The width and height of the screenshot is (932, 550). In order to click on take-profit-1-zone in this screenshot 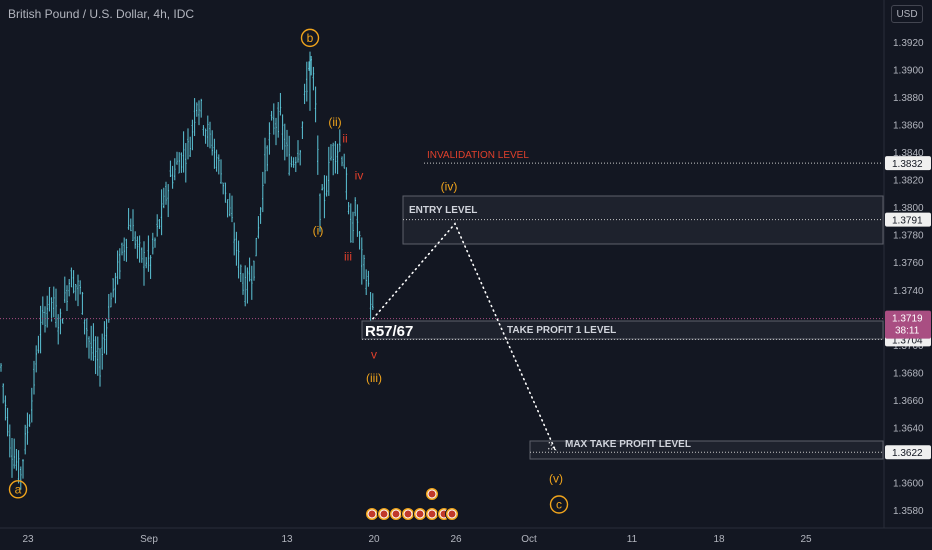, I will do `click(622, 330)`.